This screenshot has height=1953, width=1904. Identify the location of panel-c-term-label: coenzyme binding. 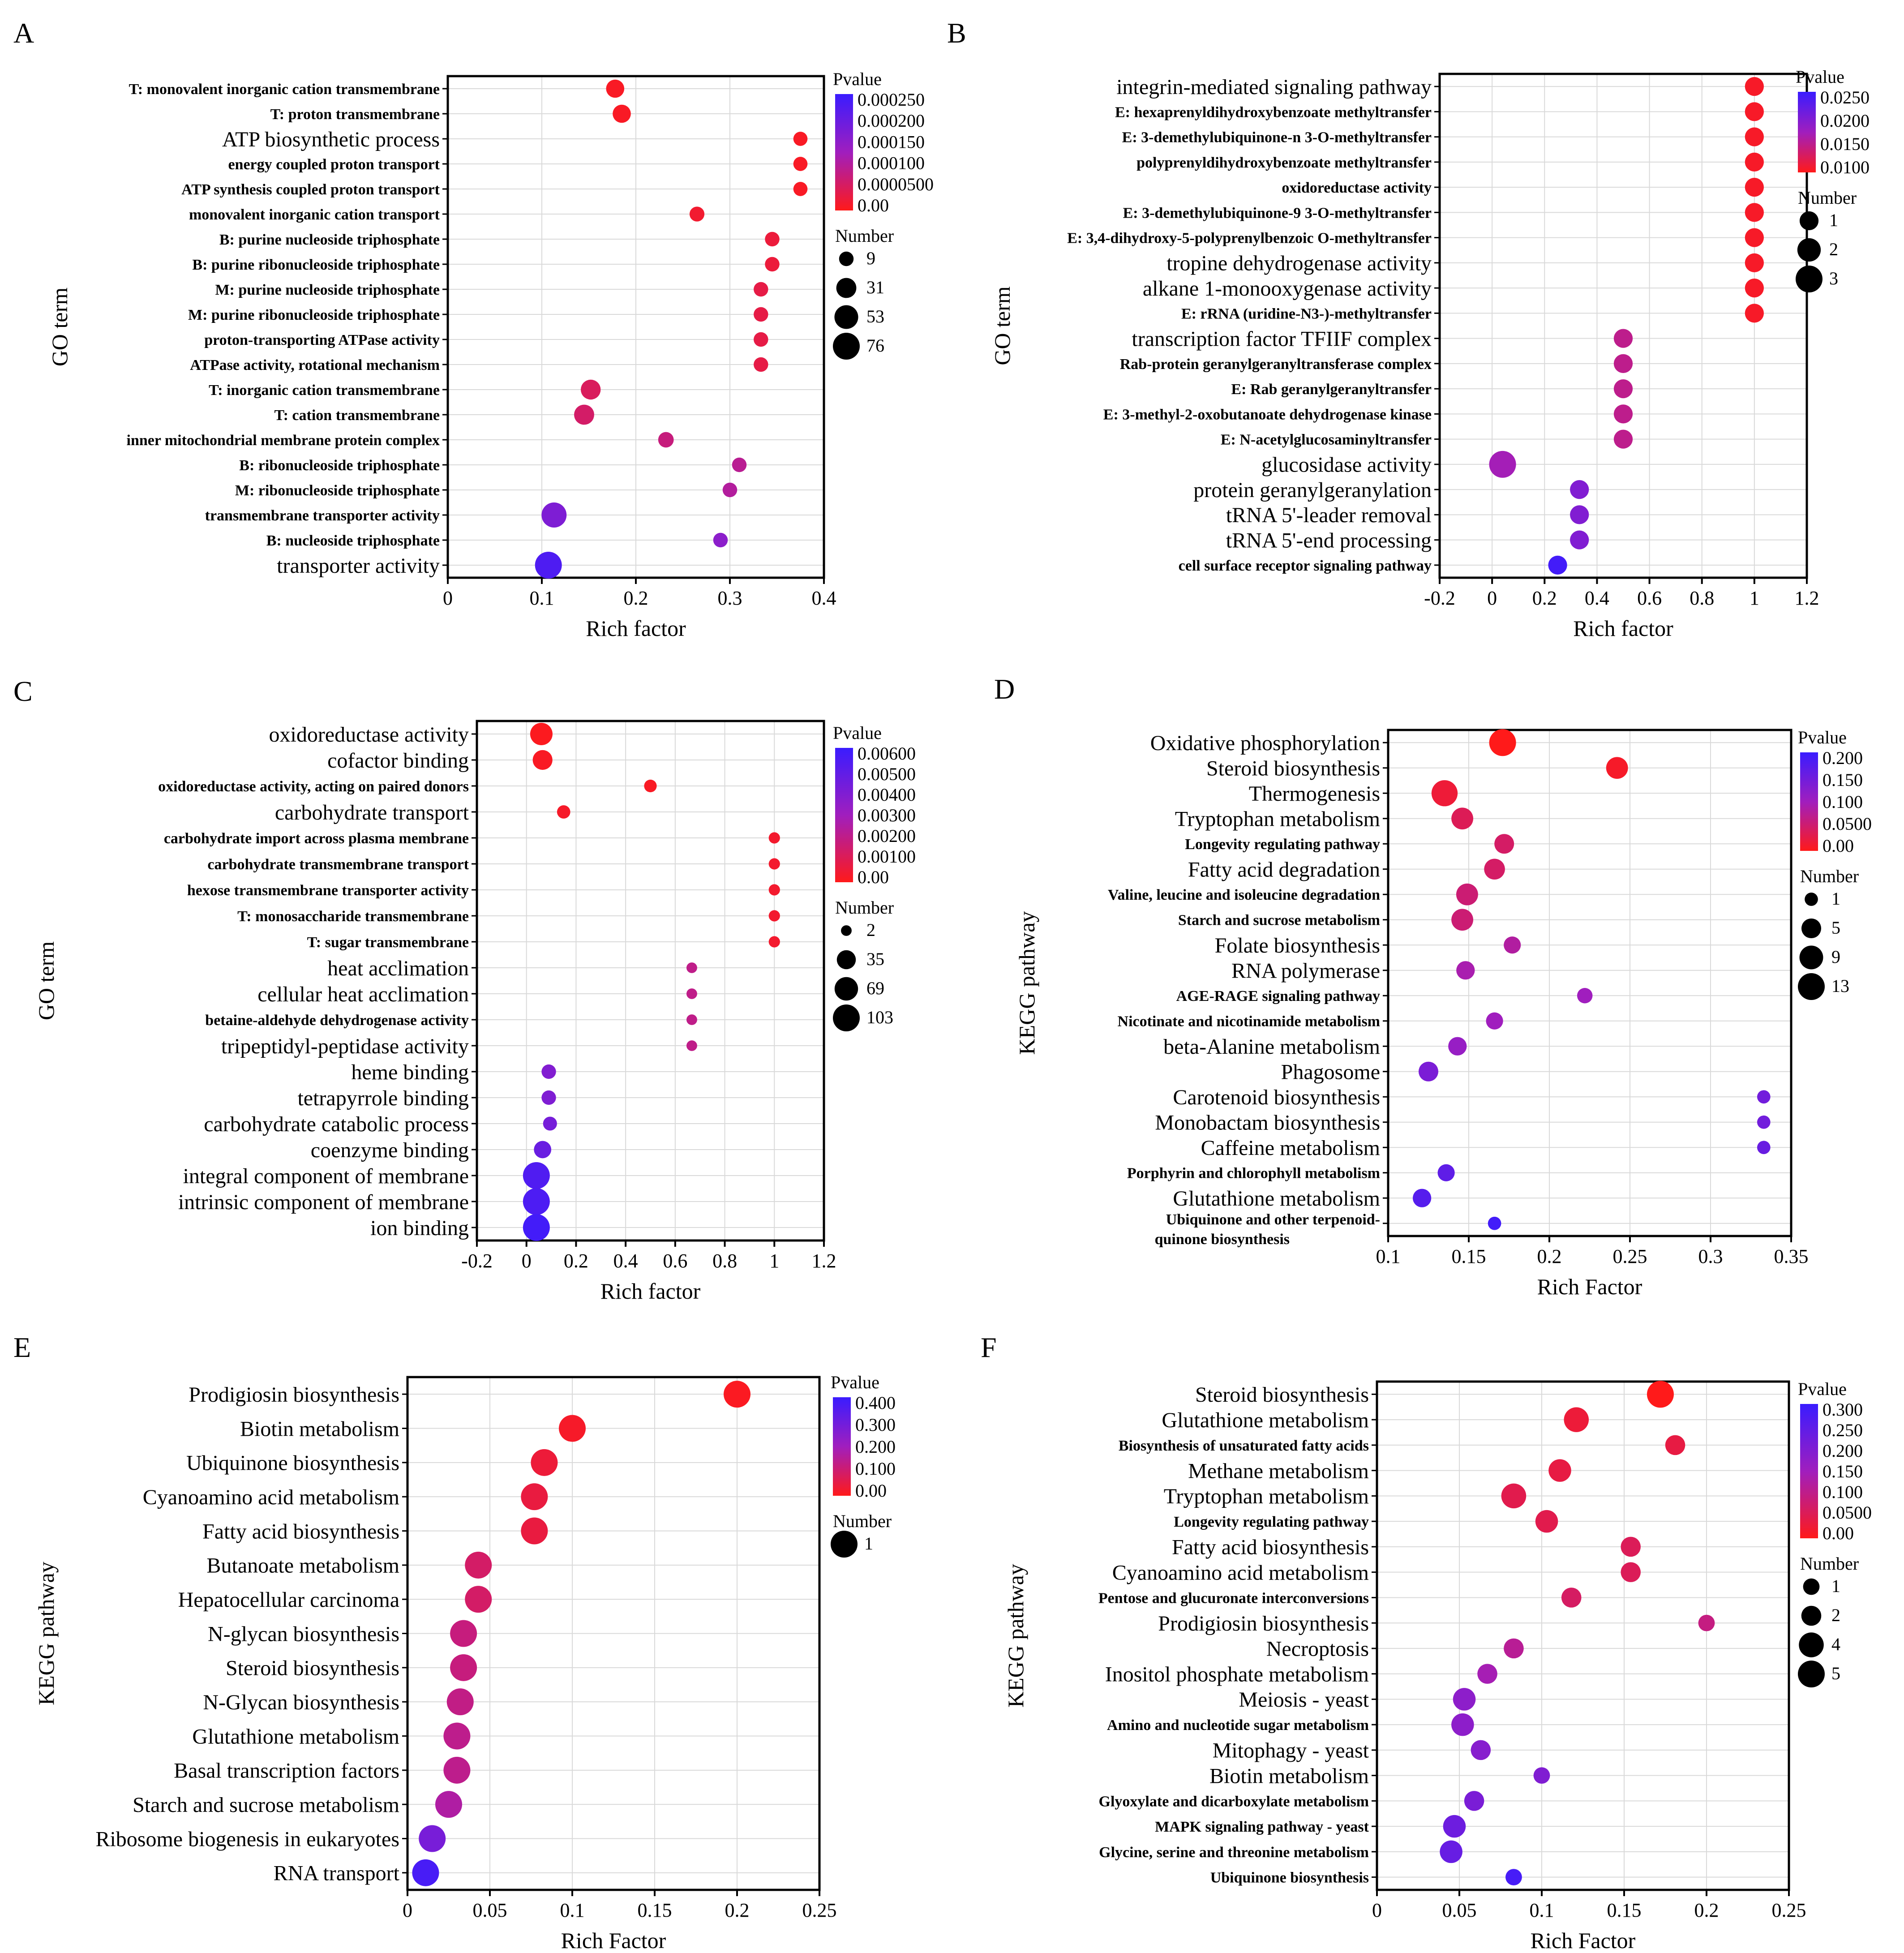
(390, 1150).